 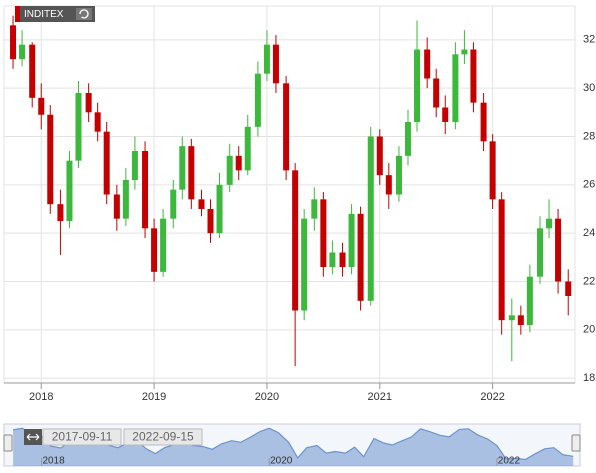 What do you see at coordinates (267, 397) in the screenshot?
I see `x-tick-label: 2020` at bounding box center [267, 397].